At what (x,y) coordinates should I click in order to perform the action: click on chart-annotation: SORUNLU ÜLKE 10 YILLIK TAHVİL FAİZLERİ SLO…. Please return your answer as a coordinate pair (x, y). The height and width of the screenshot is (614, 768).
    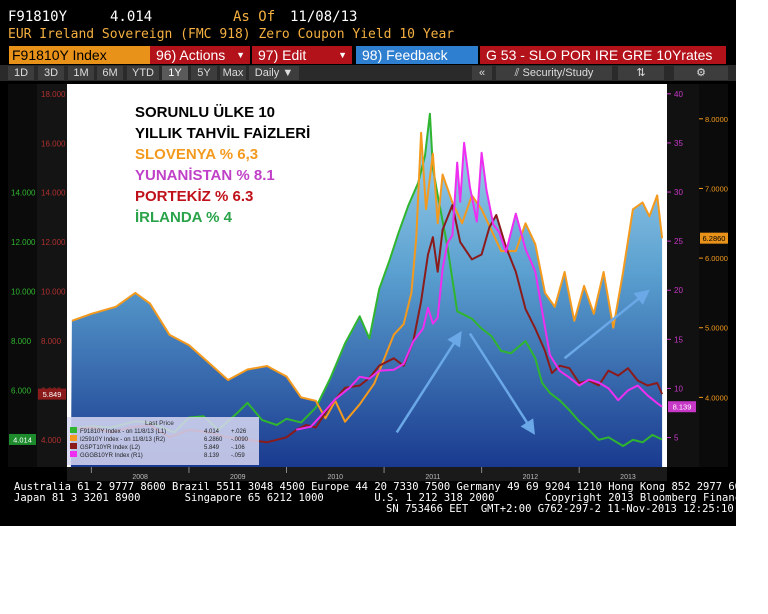
    Looking at the image, I should click on (222, 165).